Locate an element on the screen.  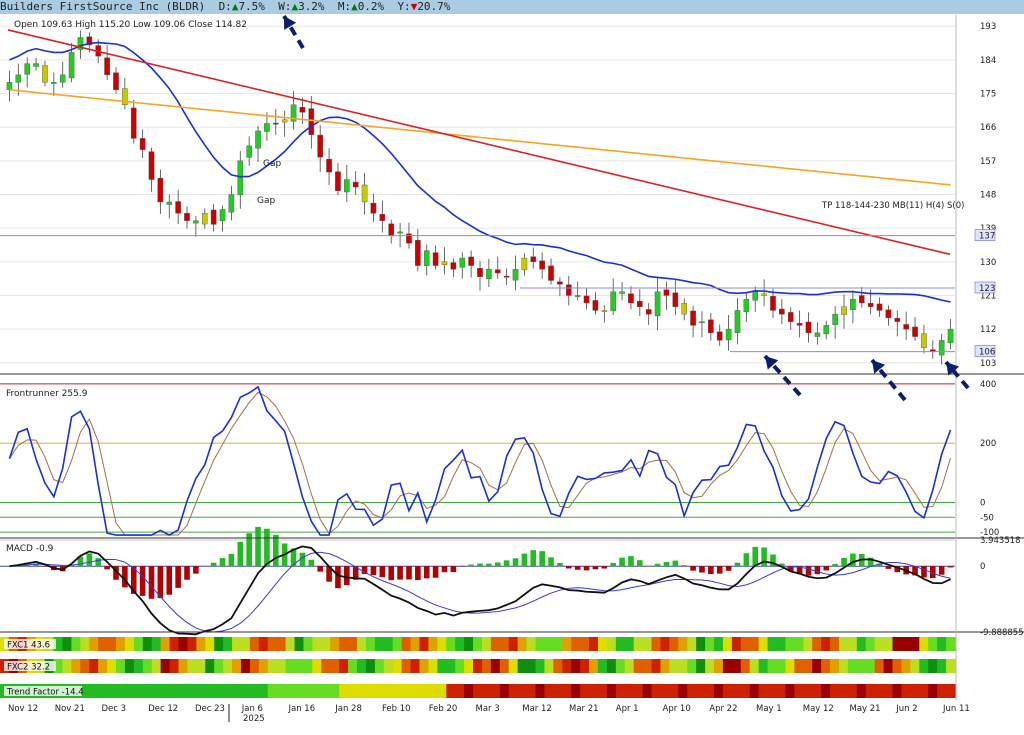
strip-label-bg is located at coordinates (30, 644).